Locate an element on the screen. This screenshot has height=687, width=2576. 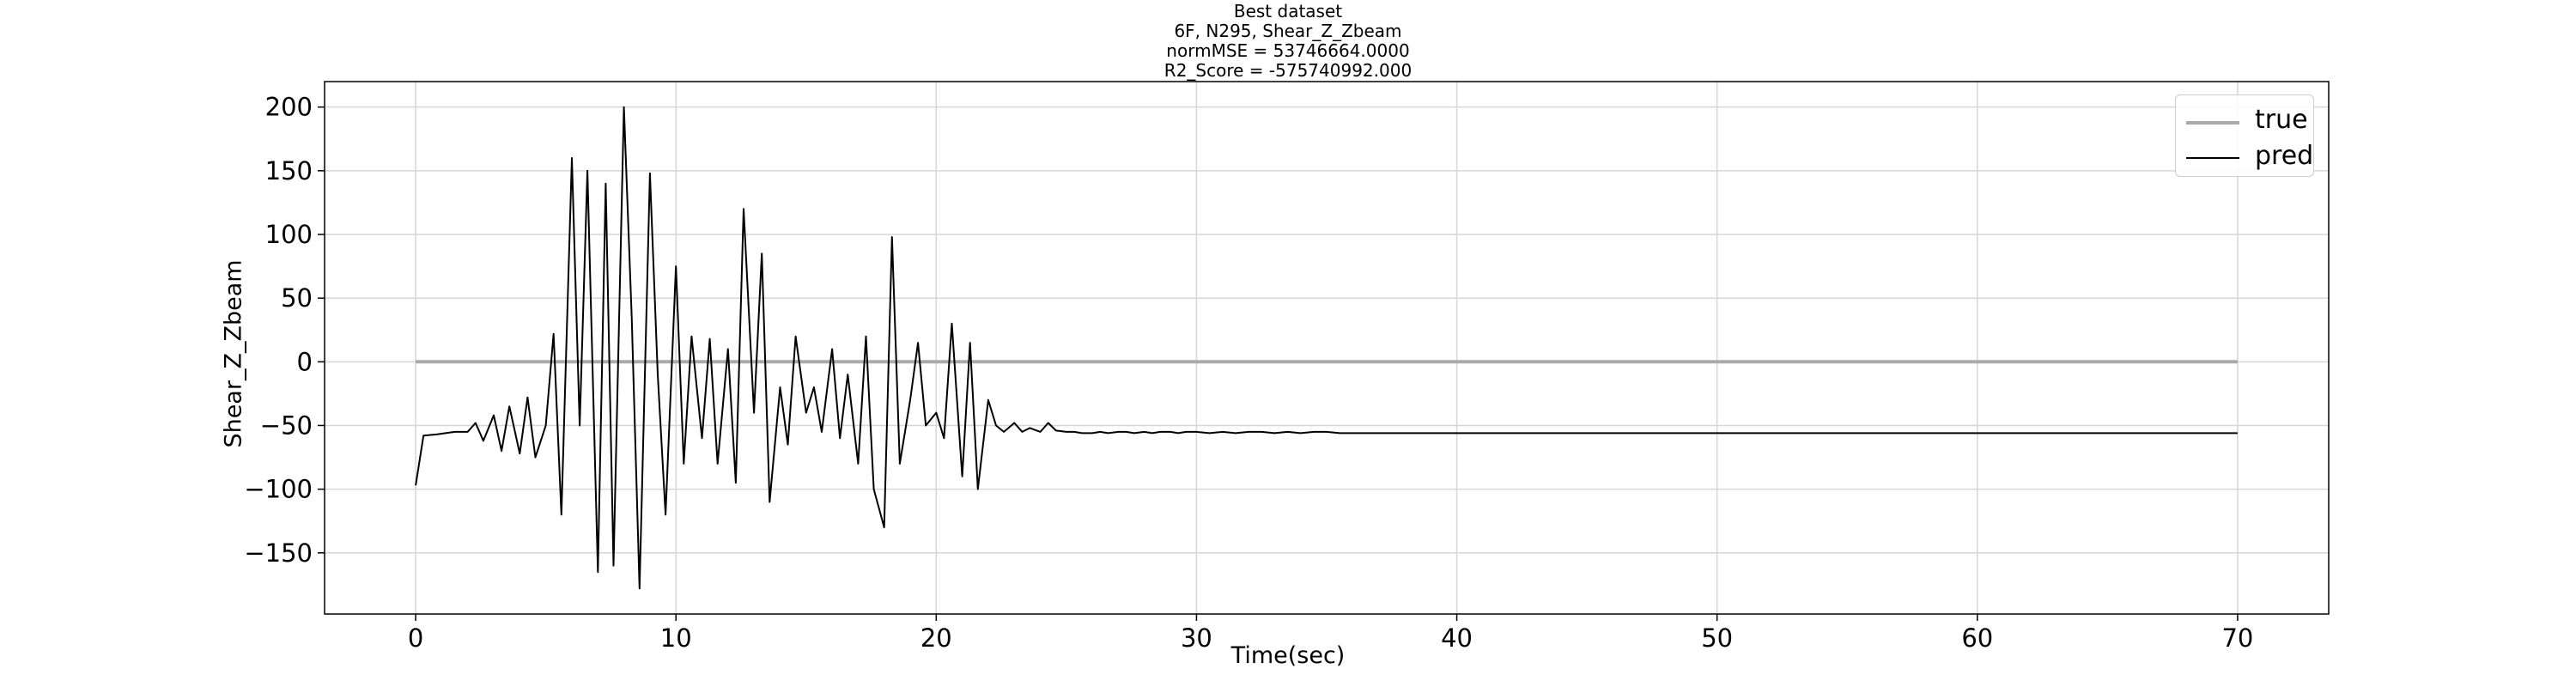
y-tick-label: −50 is located at coordinates (286, 425).